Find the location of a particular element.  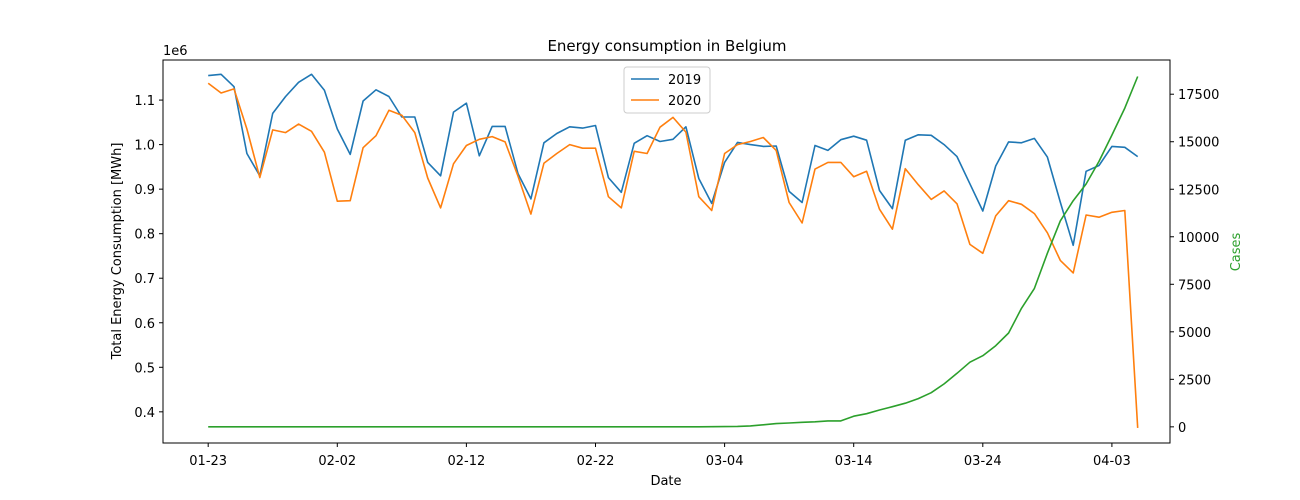

y2-tick-label: 0 is located at coordinates (1182, 428).